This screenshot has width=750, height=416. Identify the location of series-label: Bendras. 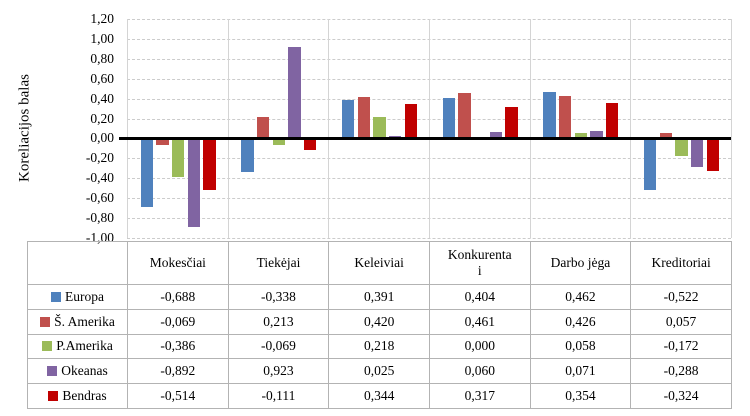
(84, 396).